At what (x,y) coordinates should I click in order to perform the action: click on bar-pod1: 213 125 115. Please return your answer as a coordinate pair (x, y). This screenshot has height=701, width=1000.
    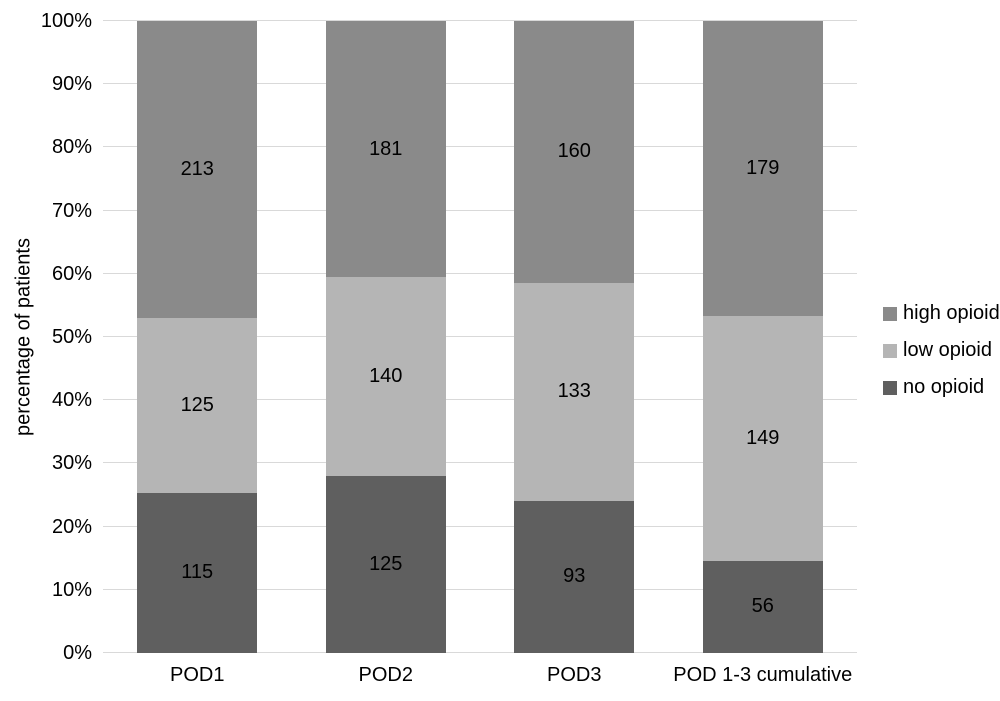
    Looking at the image, I should click on (197, 337).